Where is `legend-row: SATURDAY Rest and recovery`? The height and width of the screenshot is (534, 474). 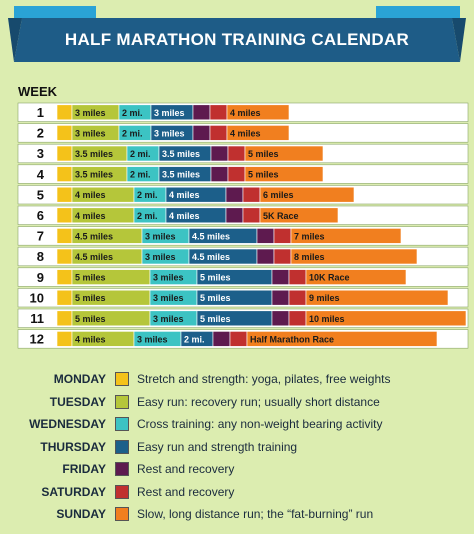
legend-row: SATURDAY Rest and recovery is located at coordinates (237, 493).